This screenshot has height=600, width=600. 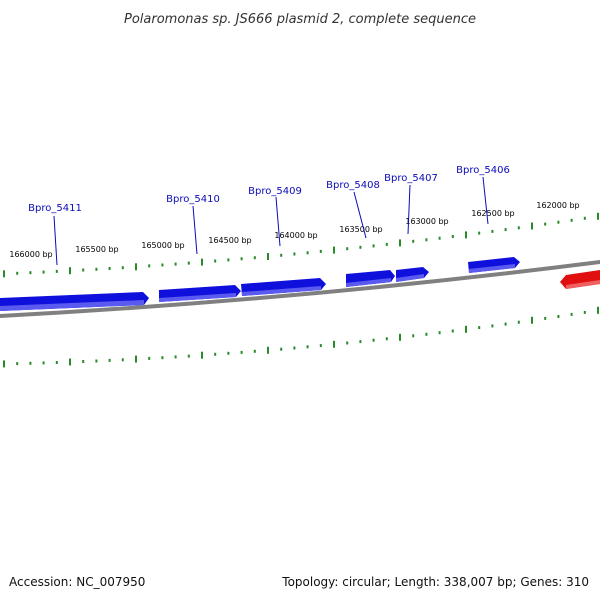 I want to click on inner-tick-ring, so click(x=301, y=337).